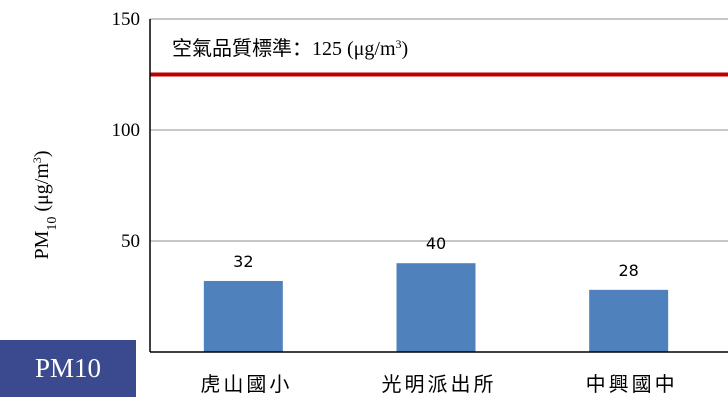 Image resolution: width=728 pixels, height=397 pixels. Describe the element at coordinates (37, 160) in the screenshot. I see `y-axis-label-unit-sup: 3` at that location.